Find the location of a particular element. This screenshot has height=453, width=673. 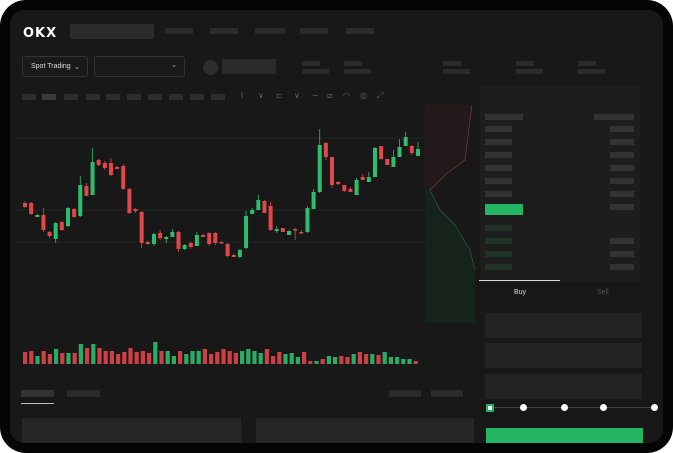

camera-icon: ◠ is located at coordinates (346, 95).